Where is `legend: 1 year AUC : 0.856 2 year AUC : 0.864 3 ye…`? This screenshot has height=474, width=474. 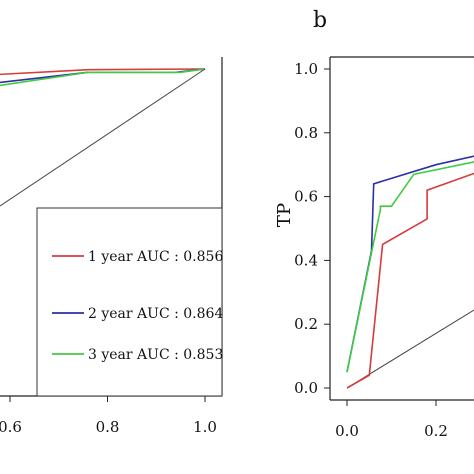
legend: 1 year AUC : 0.856 2 year AUC : 0.864 3 ye… is located at coordinates (137, 306).